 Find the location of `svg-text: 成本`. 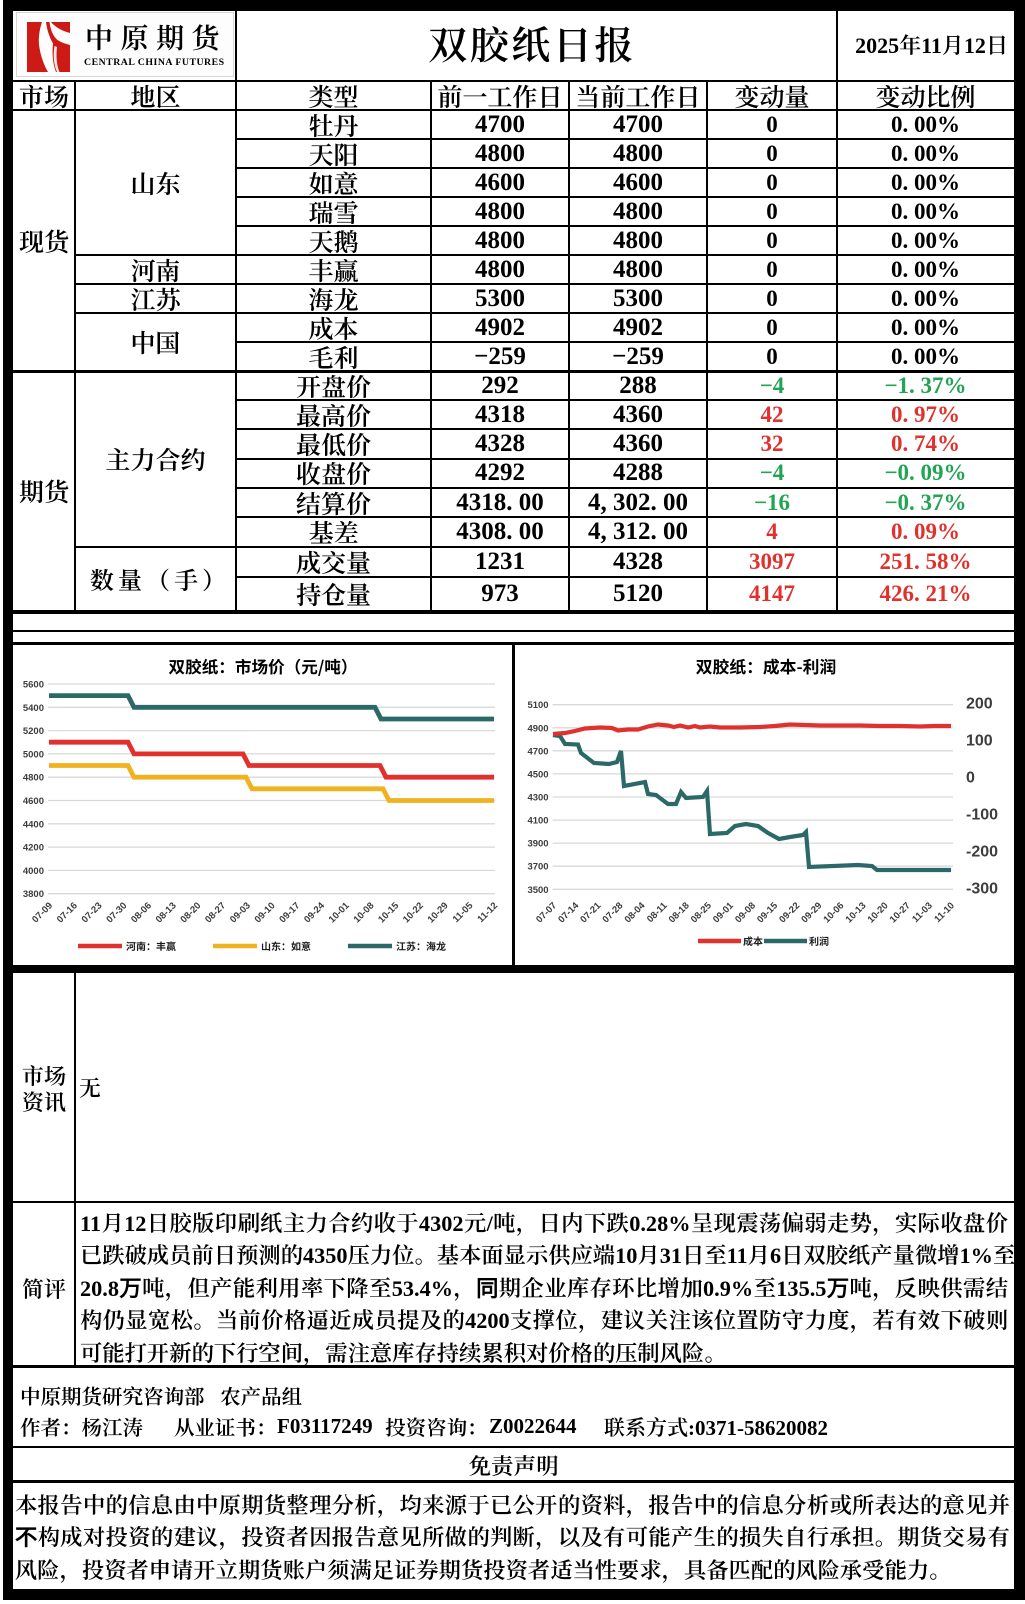

svg-text: 成本 is located at coordinates (753, 940).